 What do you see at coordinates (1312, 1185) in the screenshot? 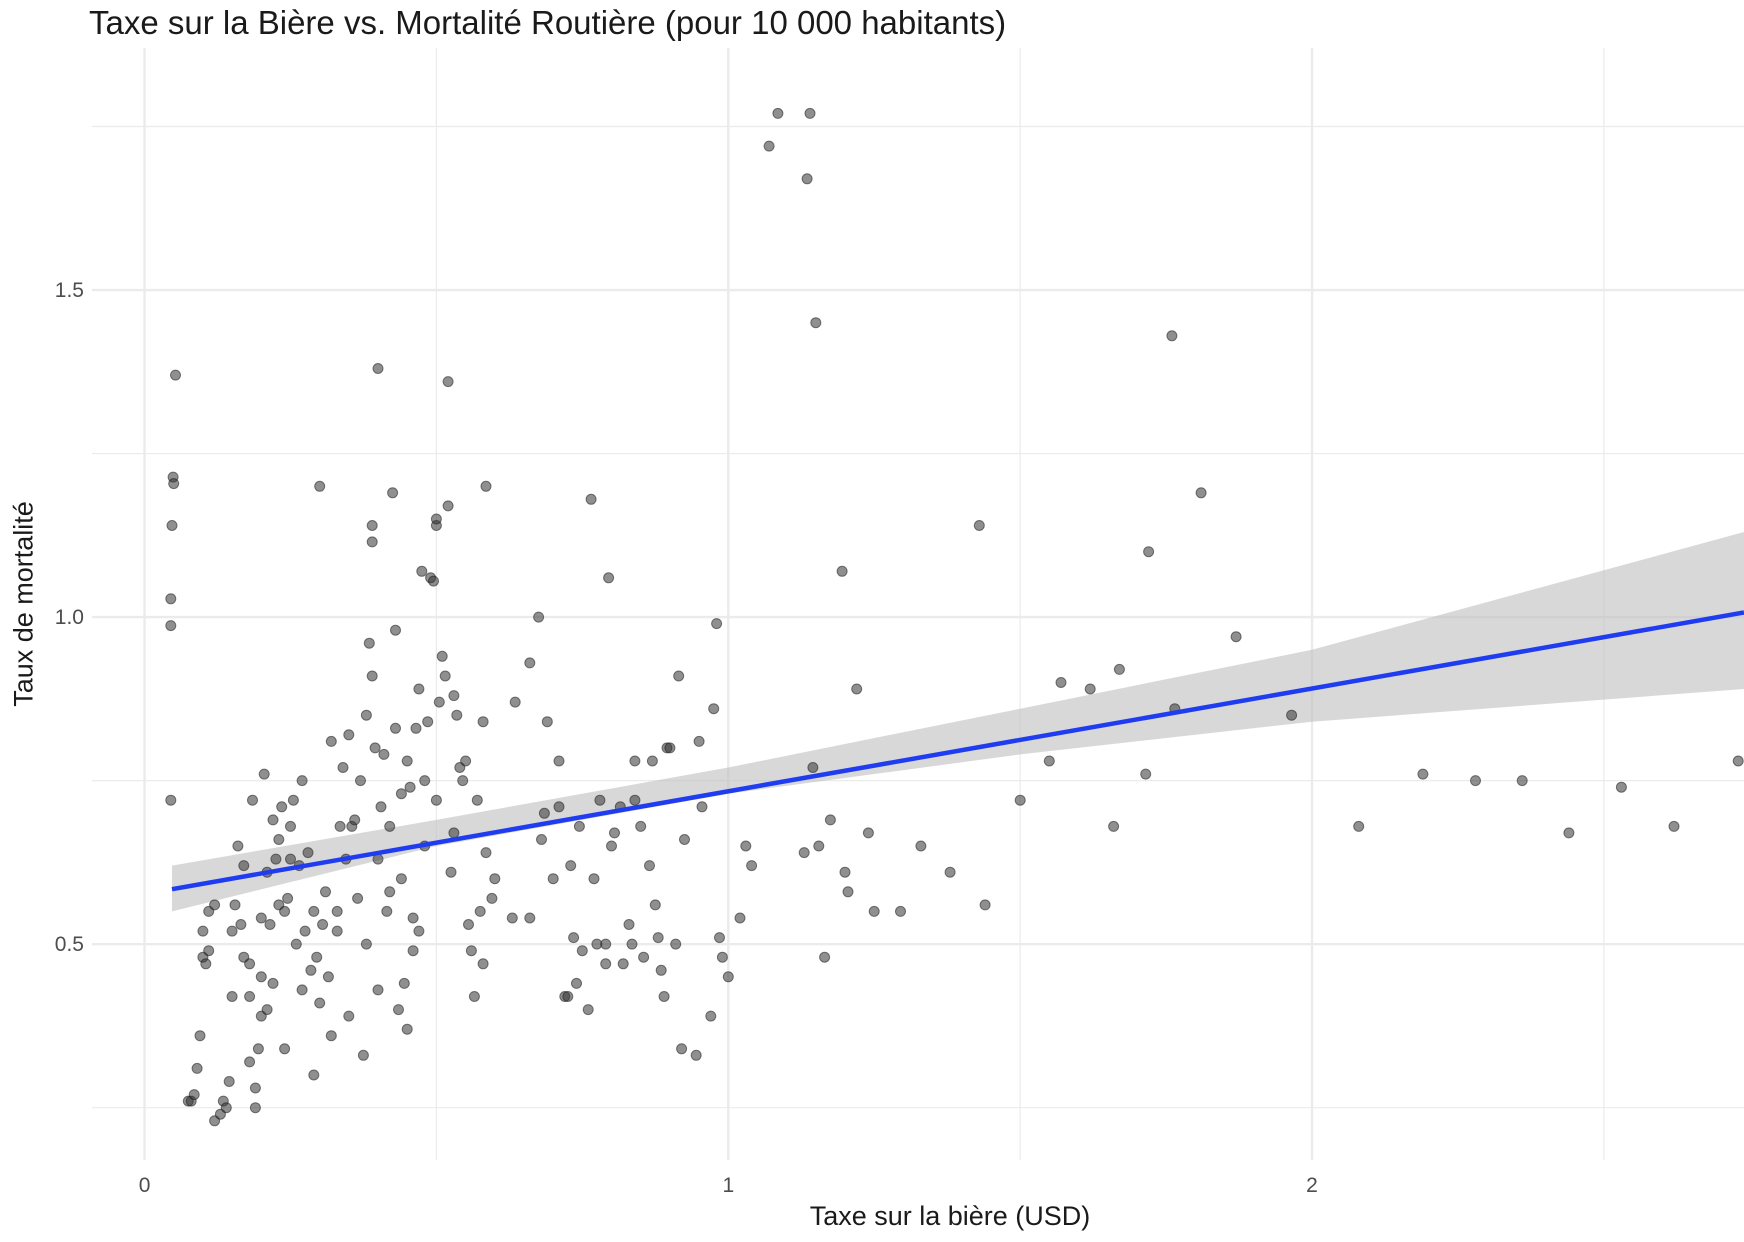
I see `x-tick-label: 2` at bounding box center [1312, 1185].